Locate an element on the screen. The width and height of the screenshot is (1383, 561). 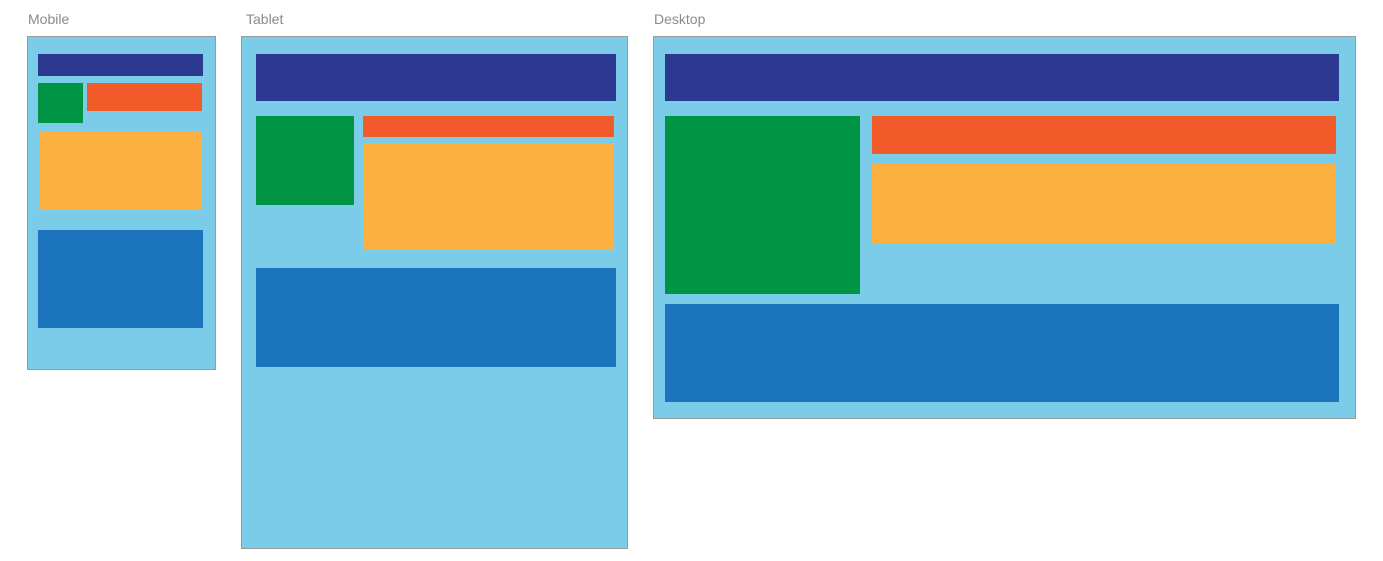
frame-label: Mobile is located at coordinates (48, 19).